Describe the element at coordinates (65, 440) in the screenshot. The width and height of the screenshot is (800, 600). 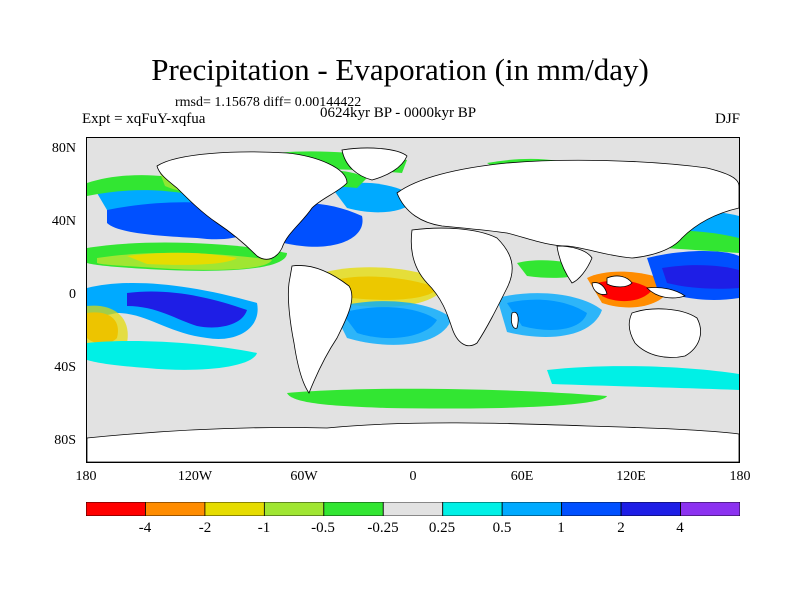
I see `lat-label: 80S` at that location.